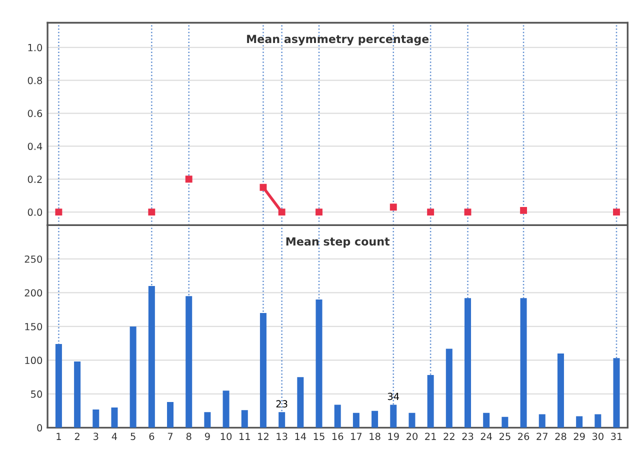  Describe the element at coordinates (39, 428) in the screenshot. I see `y-tick-label: 0` at that location.